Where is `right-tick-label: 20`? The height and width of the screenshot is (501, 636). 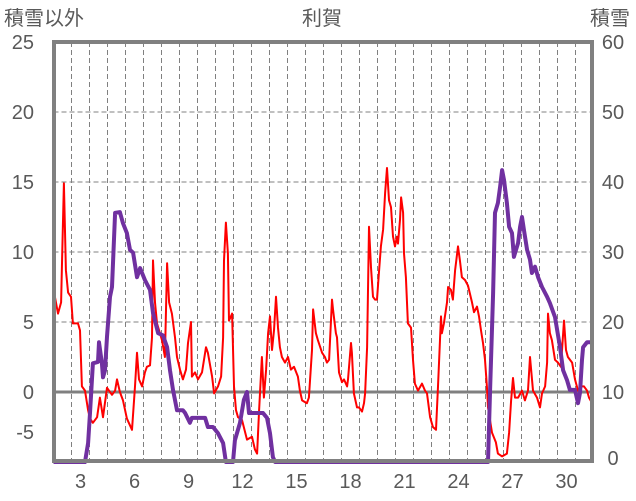 right-tick-label: 20 is located at coordinates (613, 323).